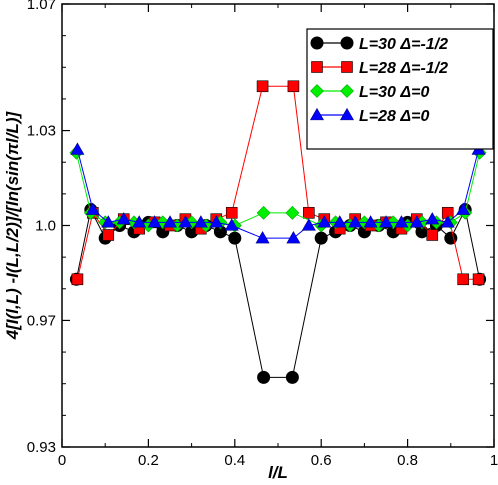  Describe the element at coordinates (394, 92) in the screenshot. I see `legend-label: L=30 Δ=0` at that location.